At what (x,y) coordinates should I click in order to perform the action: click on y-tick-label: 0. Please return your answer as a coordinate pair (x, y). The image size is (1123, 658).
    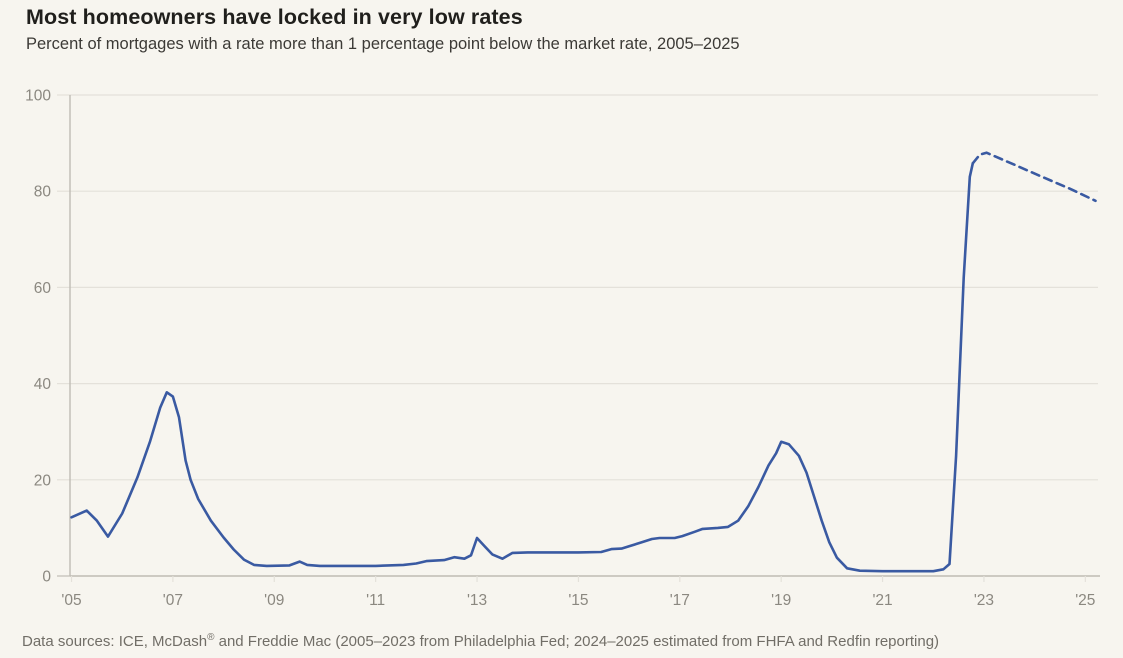
    Looking at the image, I should click on (46, 577).